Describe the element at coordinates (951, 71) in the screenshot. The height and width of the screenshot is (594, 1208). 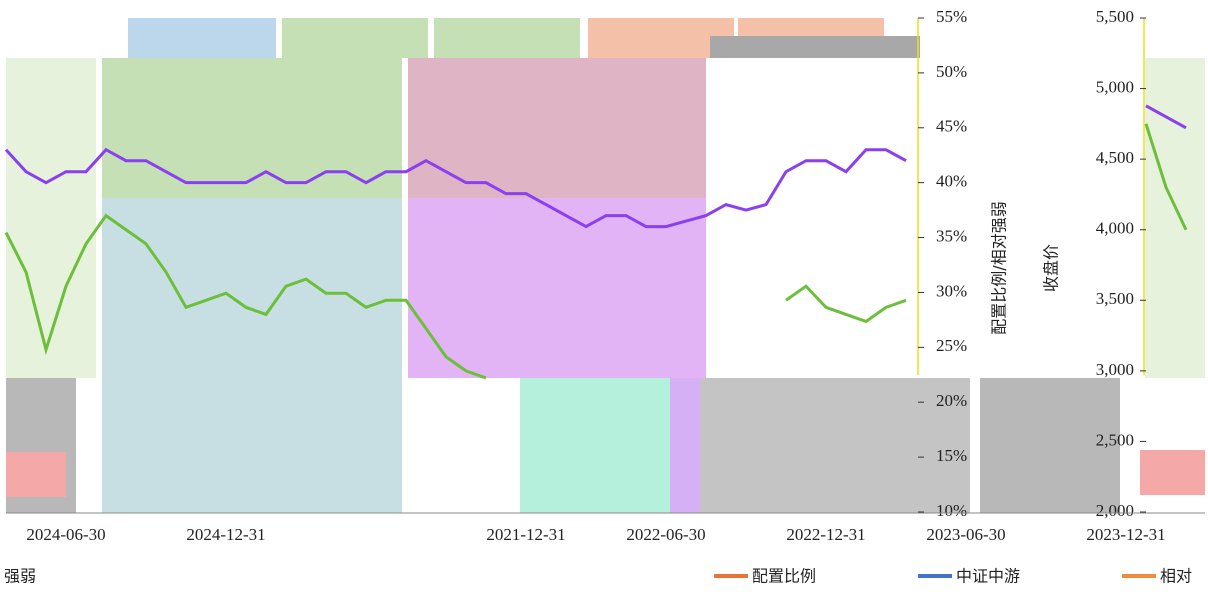
I see `y-tick-label: 50%` at that location.